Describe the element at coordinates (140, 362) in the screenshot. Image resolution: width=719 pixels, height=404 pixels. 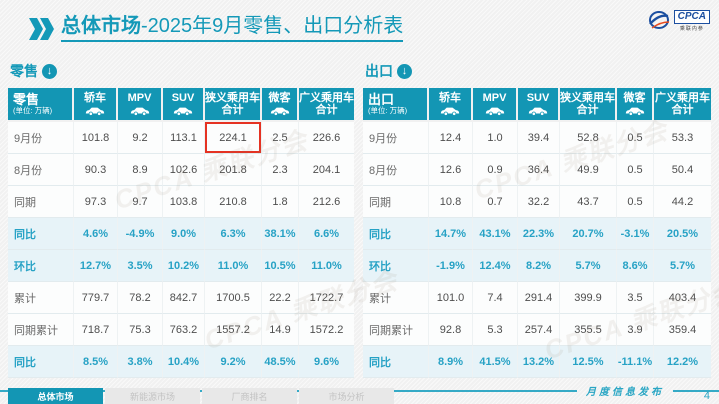
I see `value-cell: 3.8%` at that location.